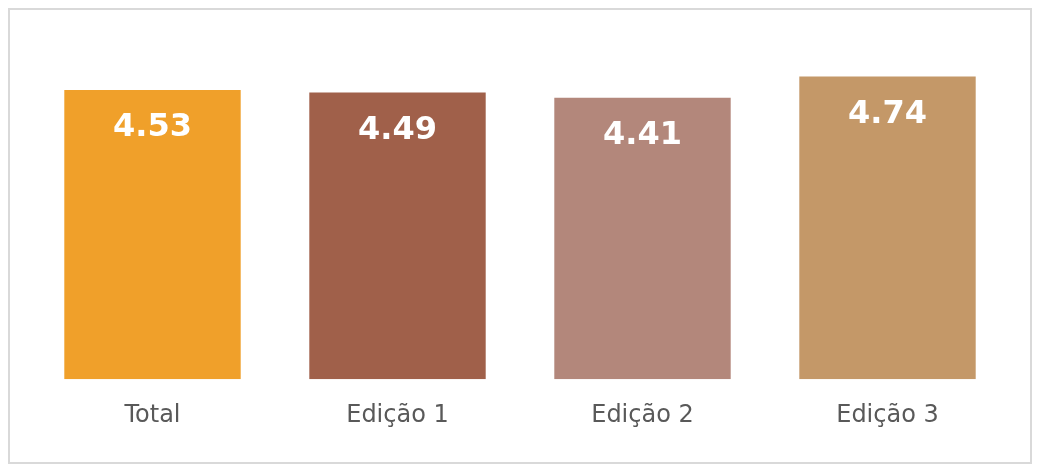 The image size is (1040, 472). I want to click on x-tick-label: Edição 3, so click(887, 413).